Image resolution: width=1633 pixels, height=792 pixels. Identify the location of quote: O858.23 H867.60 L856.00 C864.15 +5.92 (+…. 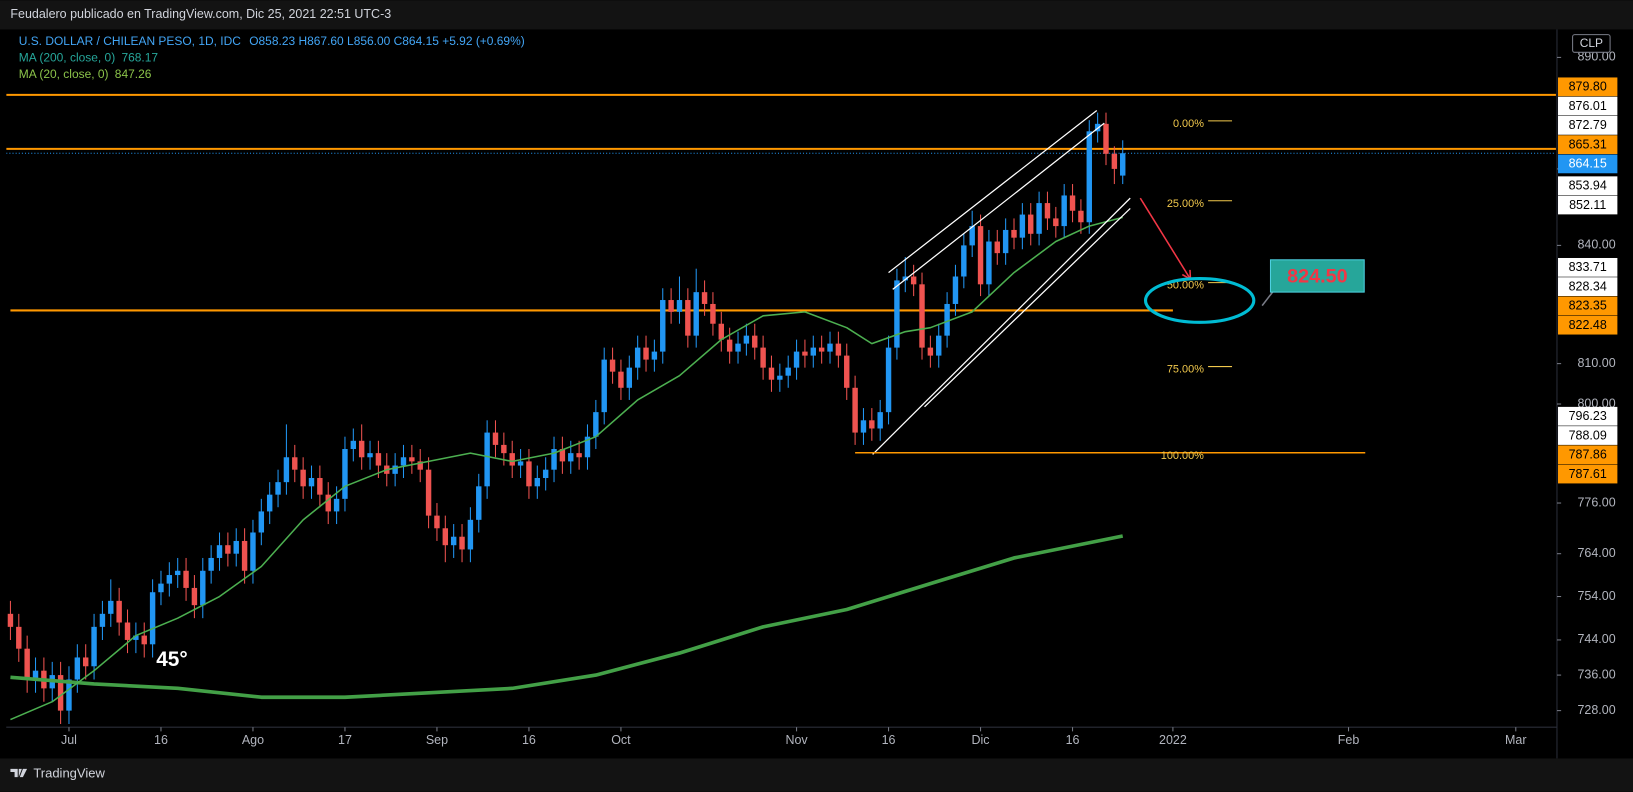
(387, 41).